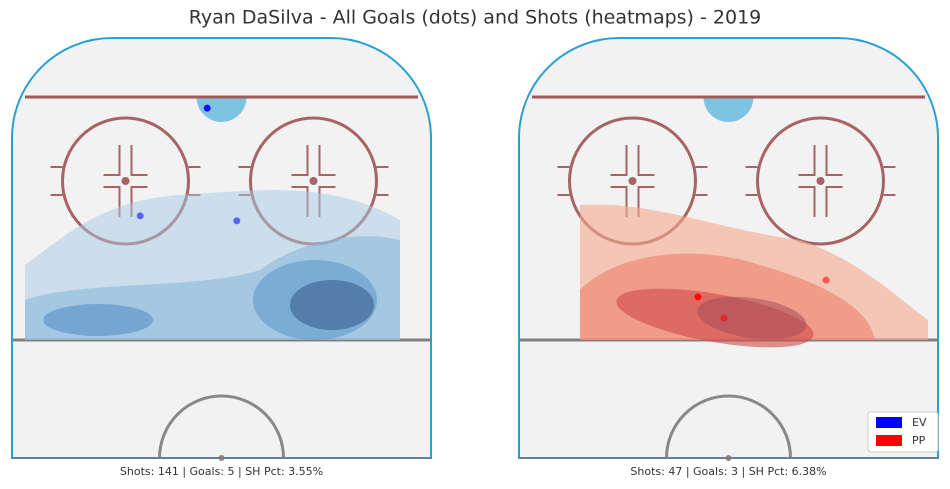  Describe the element at coordinates (919, 440) in the screenshot. I see `legend-label: PP` at that location.